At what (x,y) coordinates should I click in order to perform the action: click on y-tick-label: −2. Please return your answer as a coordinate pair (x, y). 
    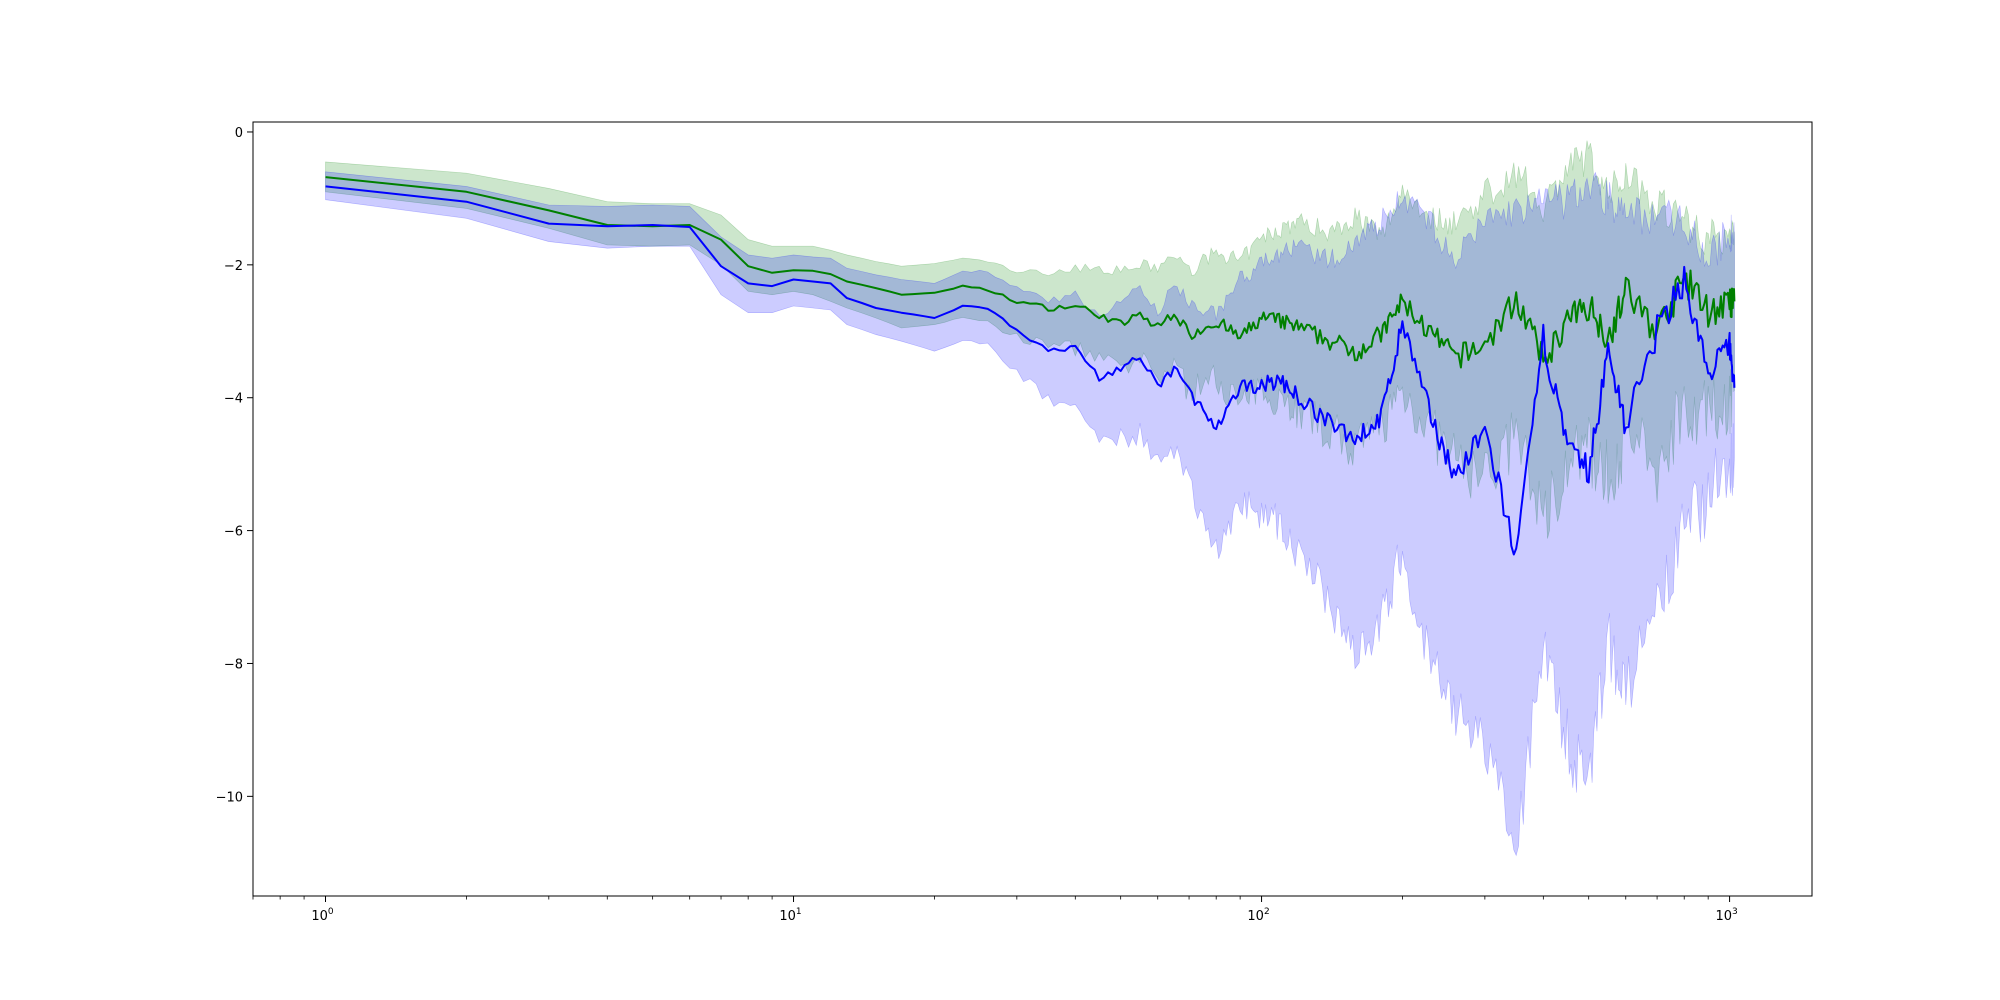
    Looking at the image, I should click on (233, 266).